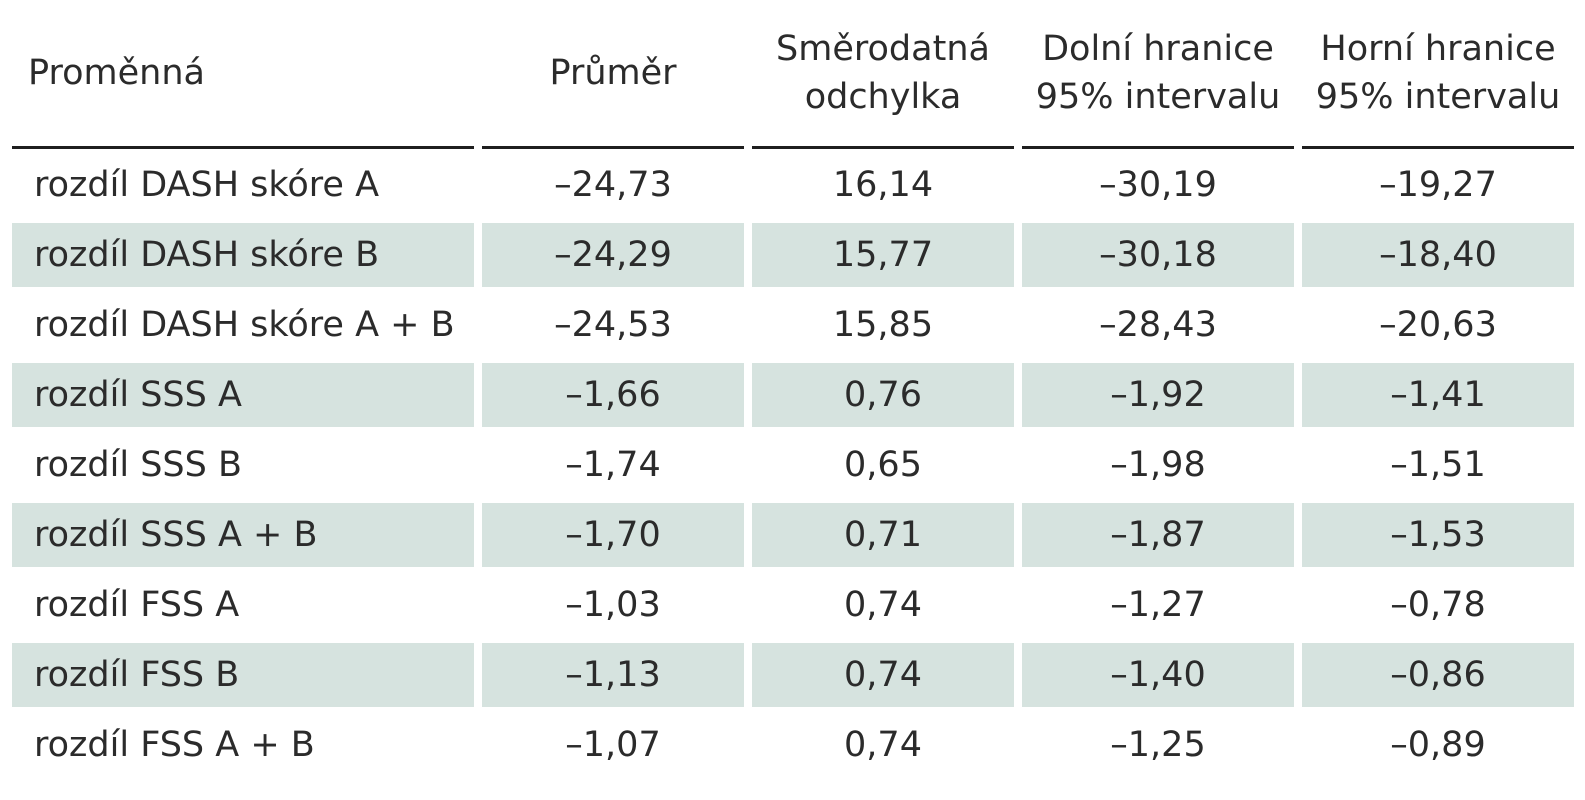 Image resolution: width=1585 pixels, height=800 pixels. I want to click on table-row: rozdíl FSS A –1,03 0,74 –1,27 –0,78, so click(793, 605).